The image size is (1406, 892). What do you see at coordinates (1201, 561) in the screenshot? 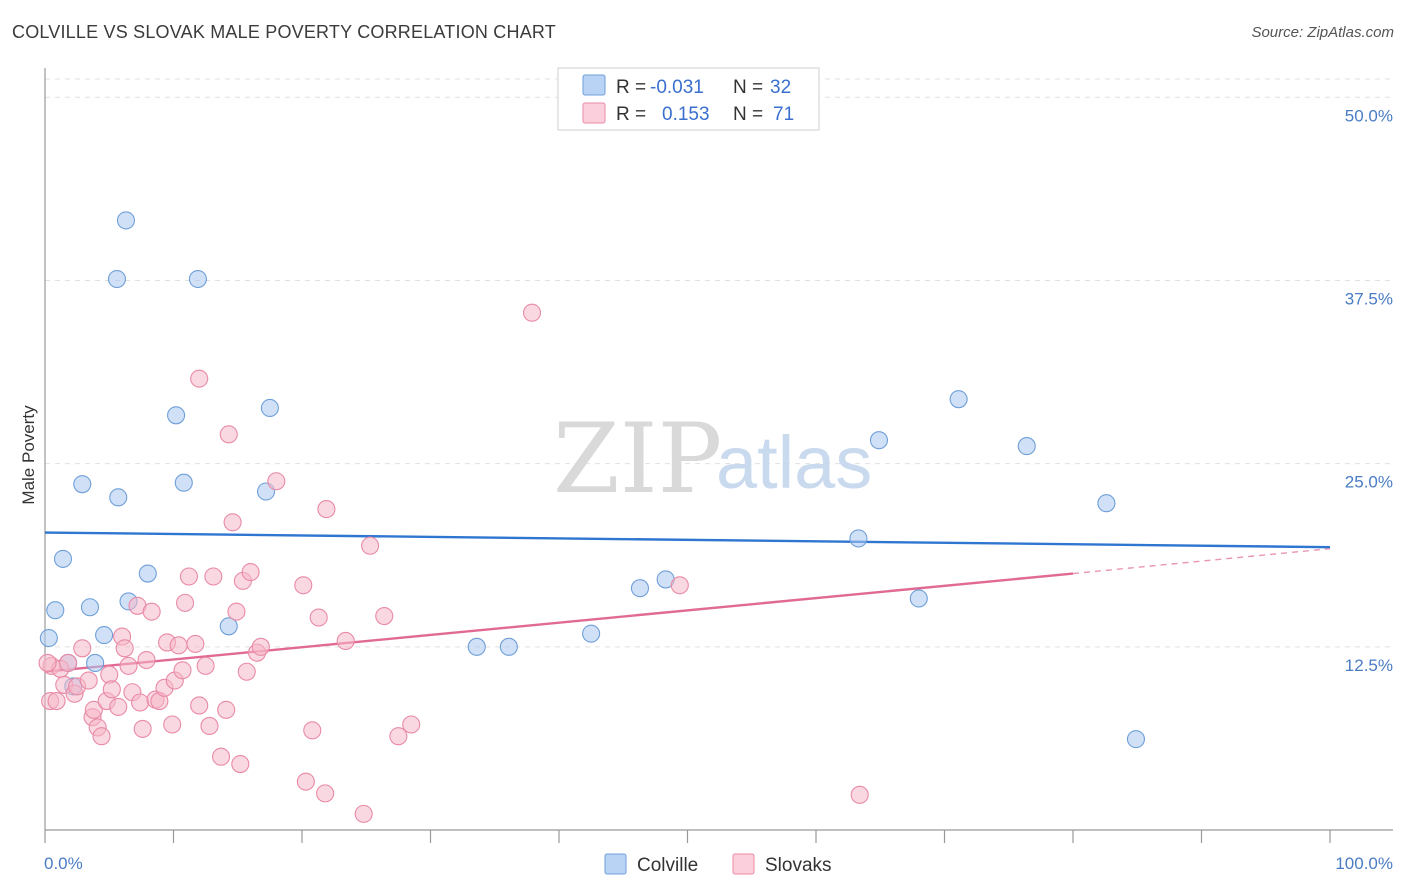
I see `trend-line-extension-slovaks` at bounding box center [1201, 561].